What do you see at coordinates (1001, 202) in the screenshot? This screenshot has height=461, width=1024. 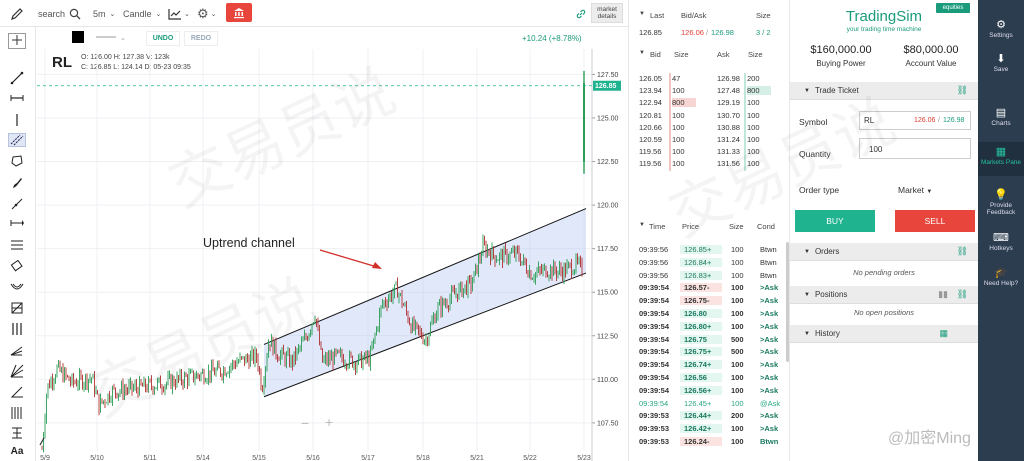 I see `sidebar-item-feedback: 💡 Provide Feedback` at bounding box center [1001, 202].